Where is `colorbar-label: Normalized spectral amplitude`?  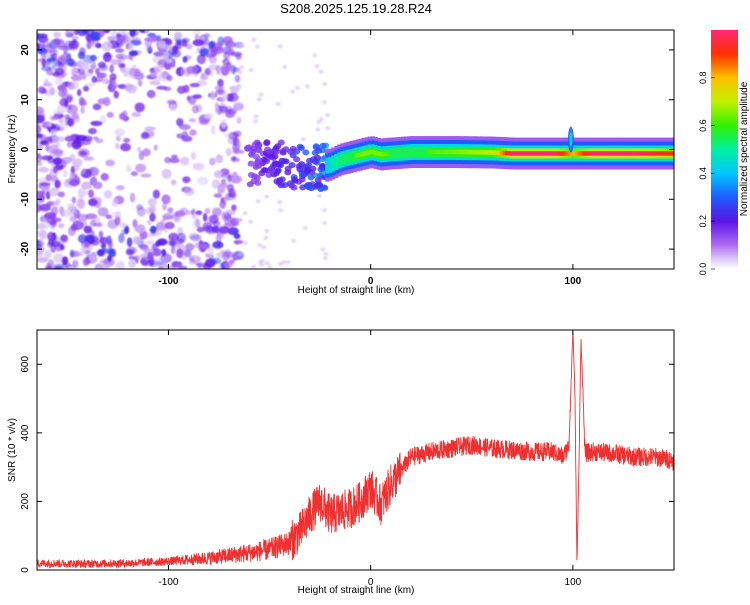
colorbar-label: Normalized spectral amplitude is located at coordinates (744, 148).